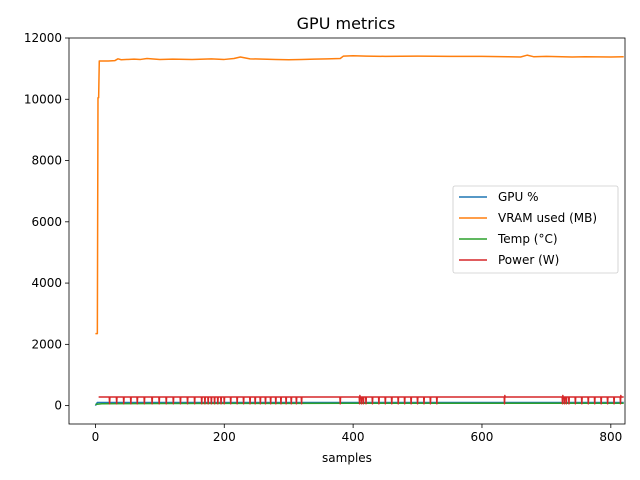  Describe the element at coordinates (43, 38) in the screenshot. I see `y-tick-label: 12000` at that location.